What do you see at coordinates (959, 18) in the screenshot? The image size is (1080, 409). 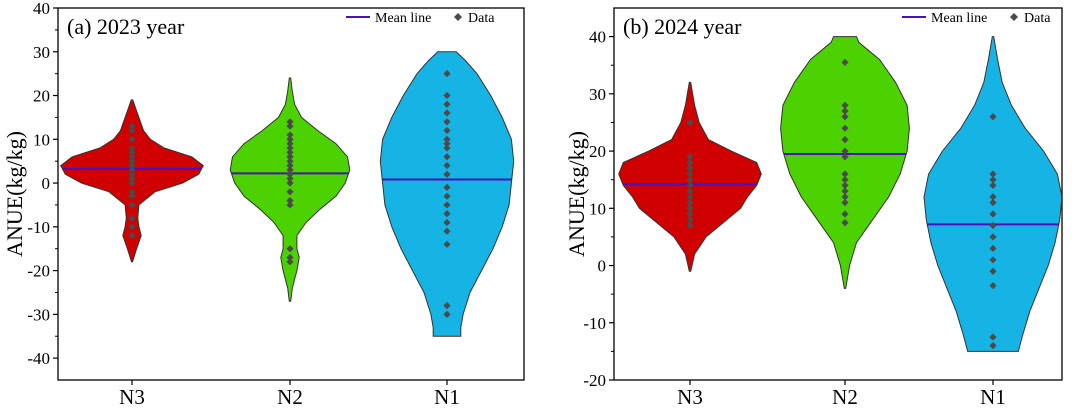 I see `legend-mean-label: Mean line` at bounding box center [959, 18].